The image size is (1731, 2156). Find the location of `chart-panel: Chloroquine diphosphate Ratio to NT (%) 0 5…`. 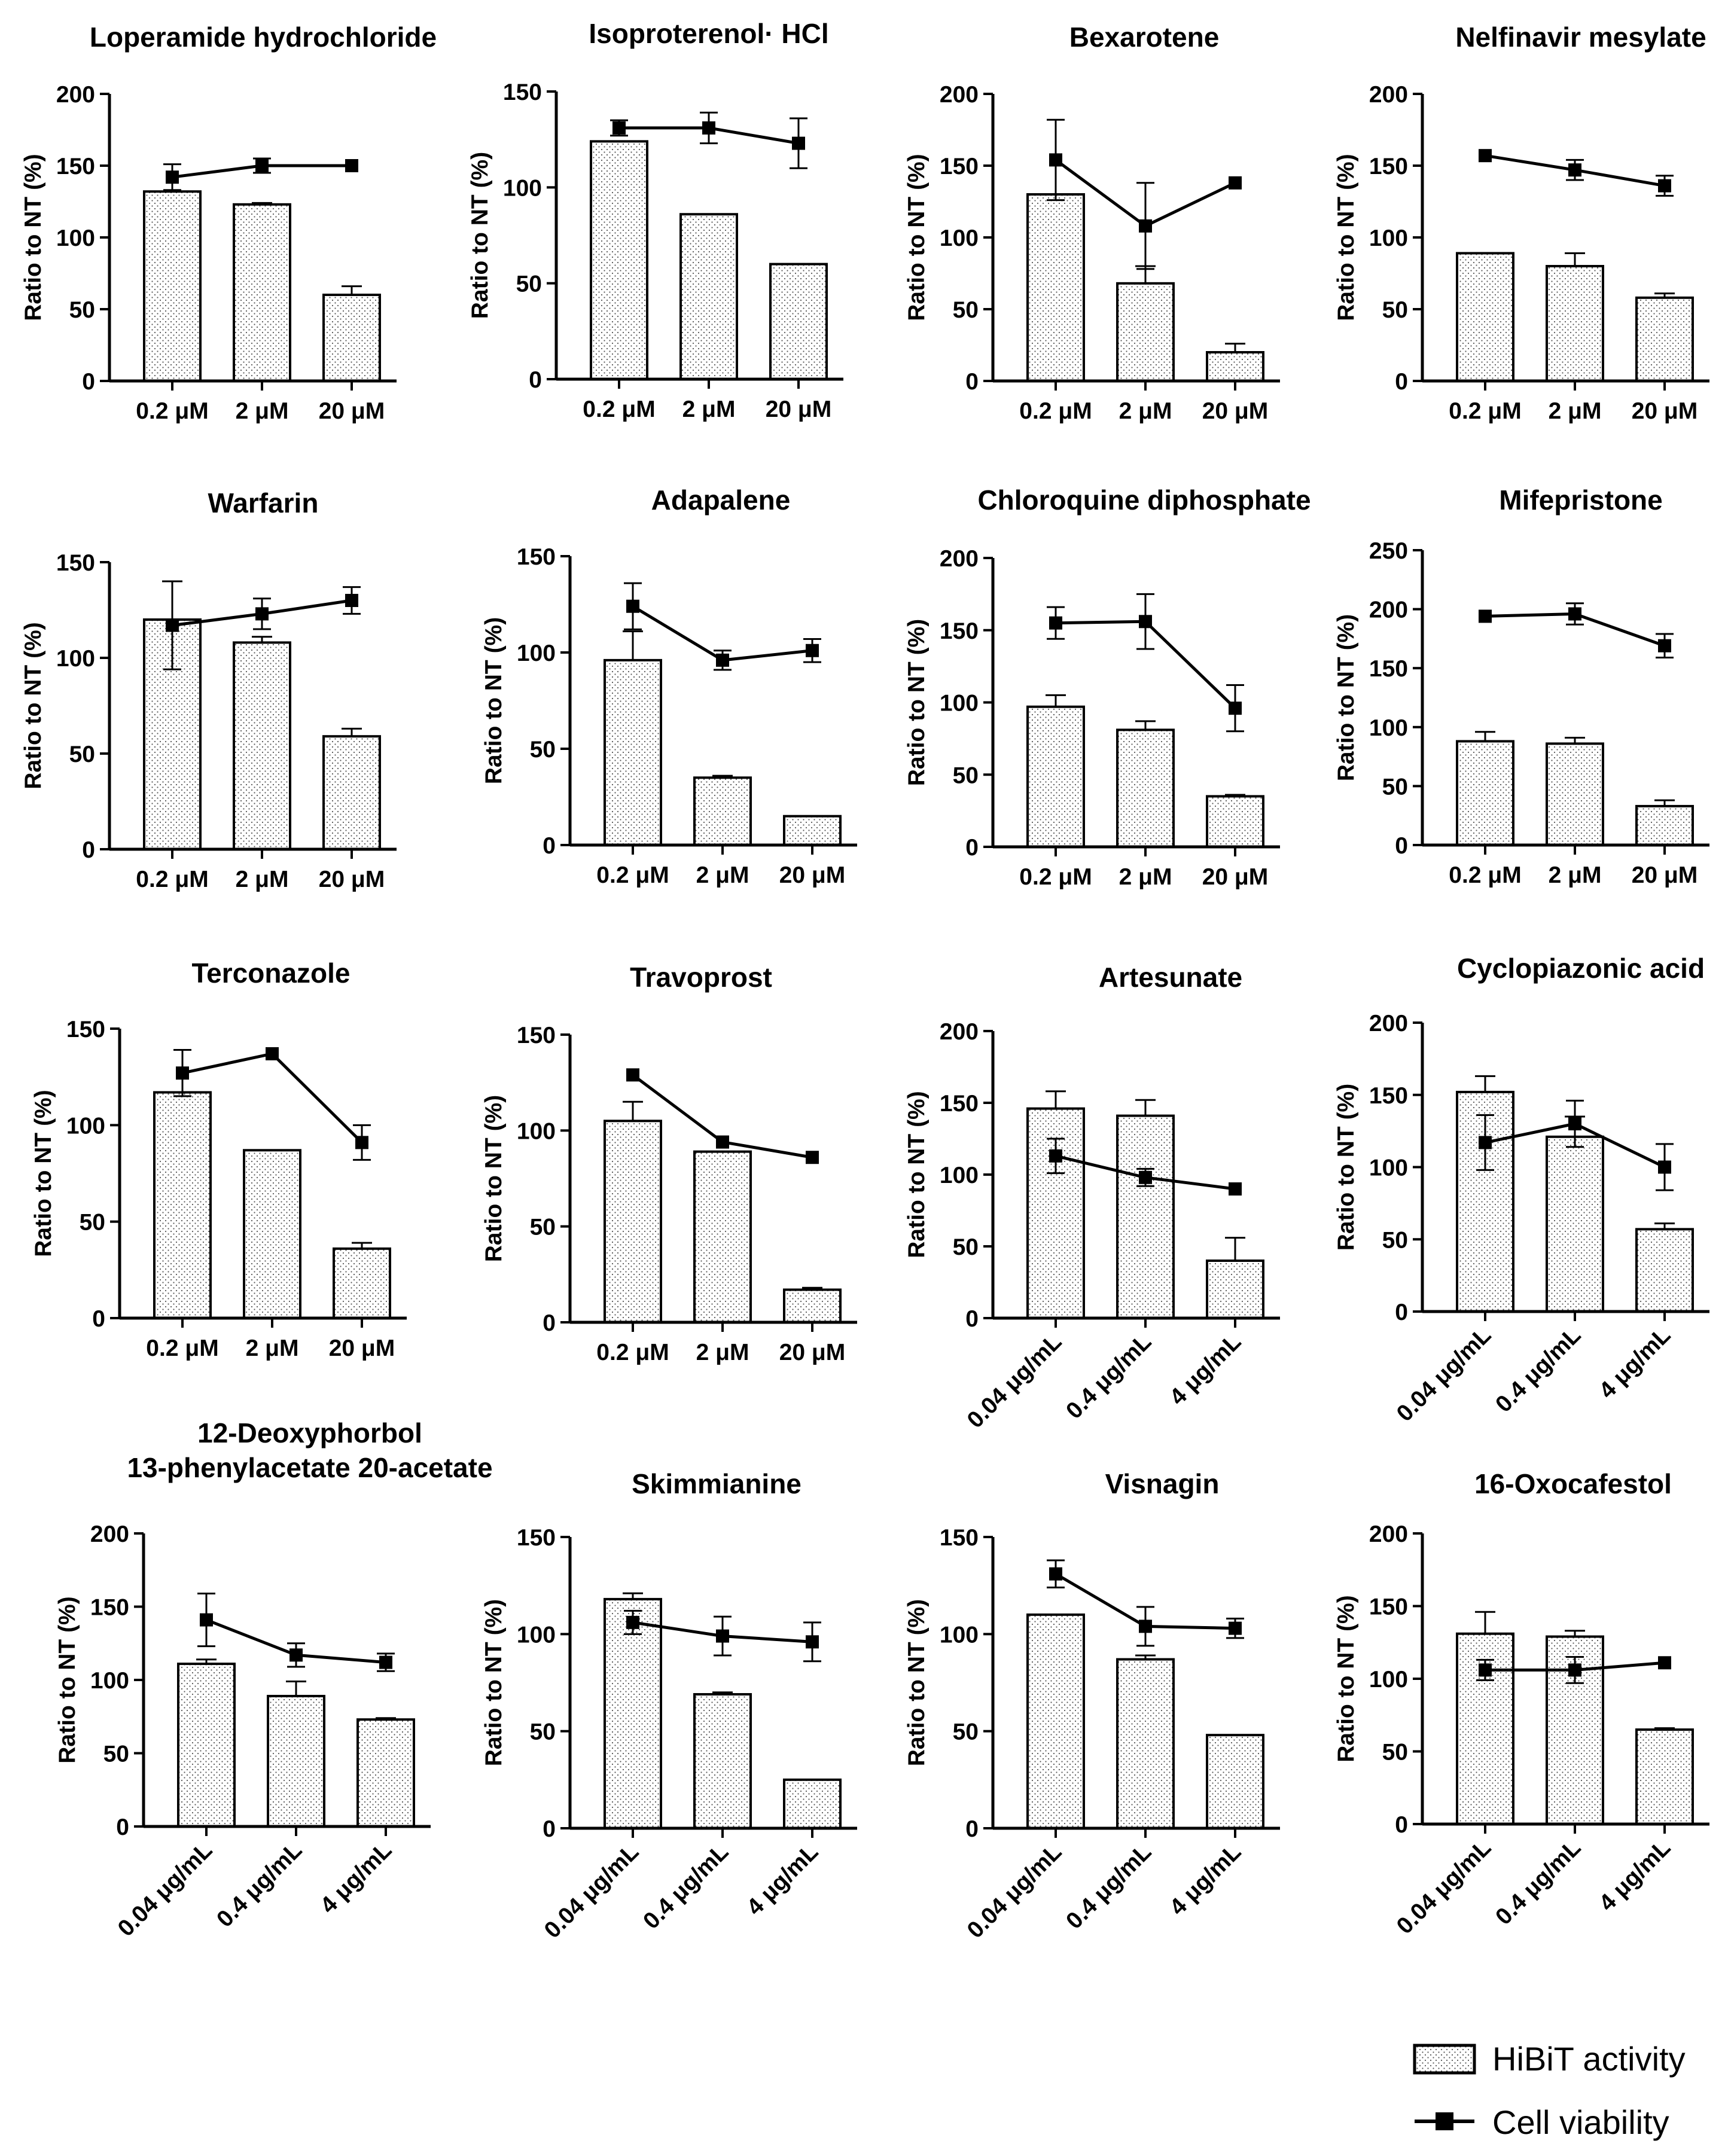

chart-panel: Chloroquine diphosphate Ratio to NT (%) 0 5… is located at coordinates (1107, 687).